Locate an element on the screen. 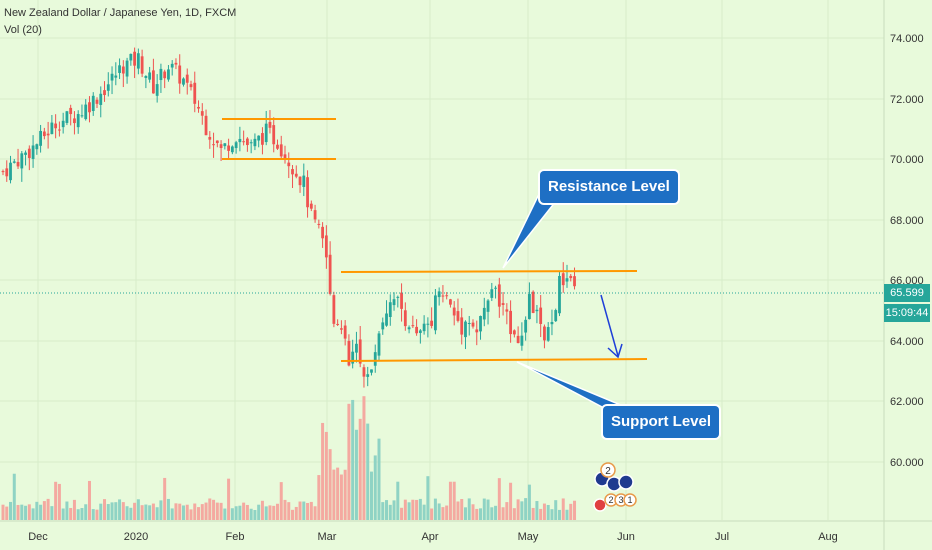 This screenshot has height=550, width=932. current-price-tag: 65.599 is located at coordinates (907, 293).